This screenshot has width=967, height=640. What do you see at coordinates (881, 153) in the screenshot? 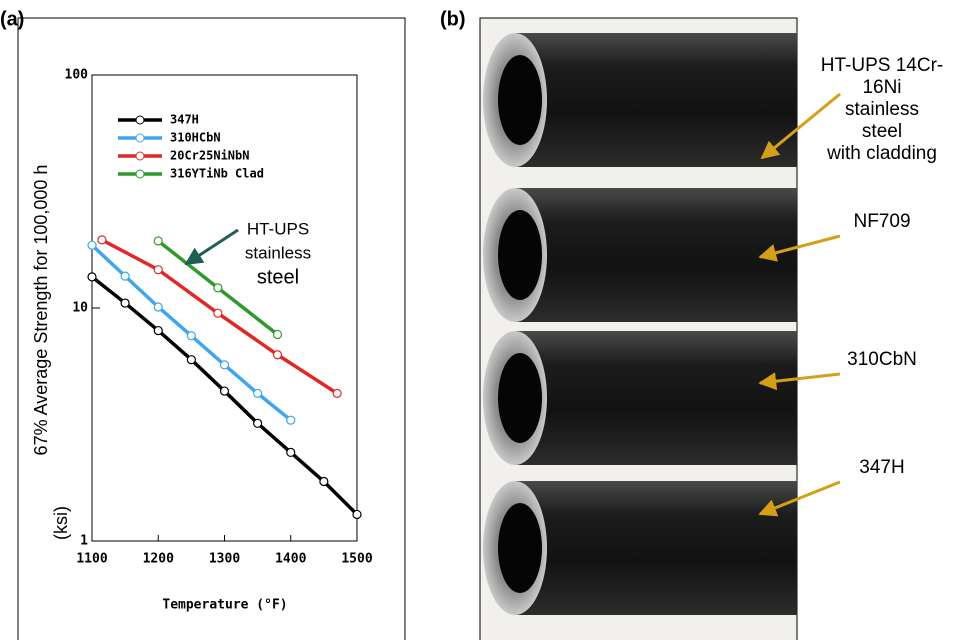
I see `photo-label: with cladding` at bounding box center [881, 153].